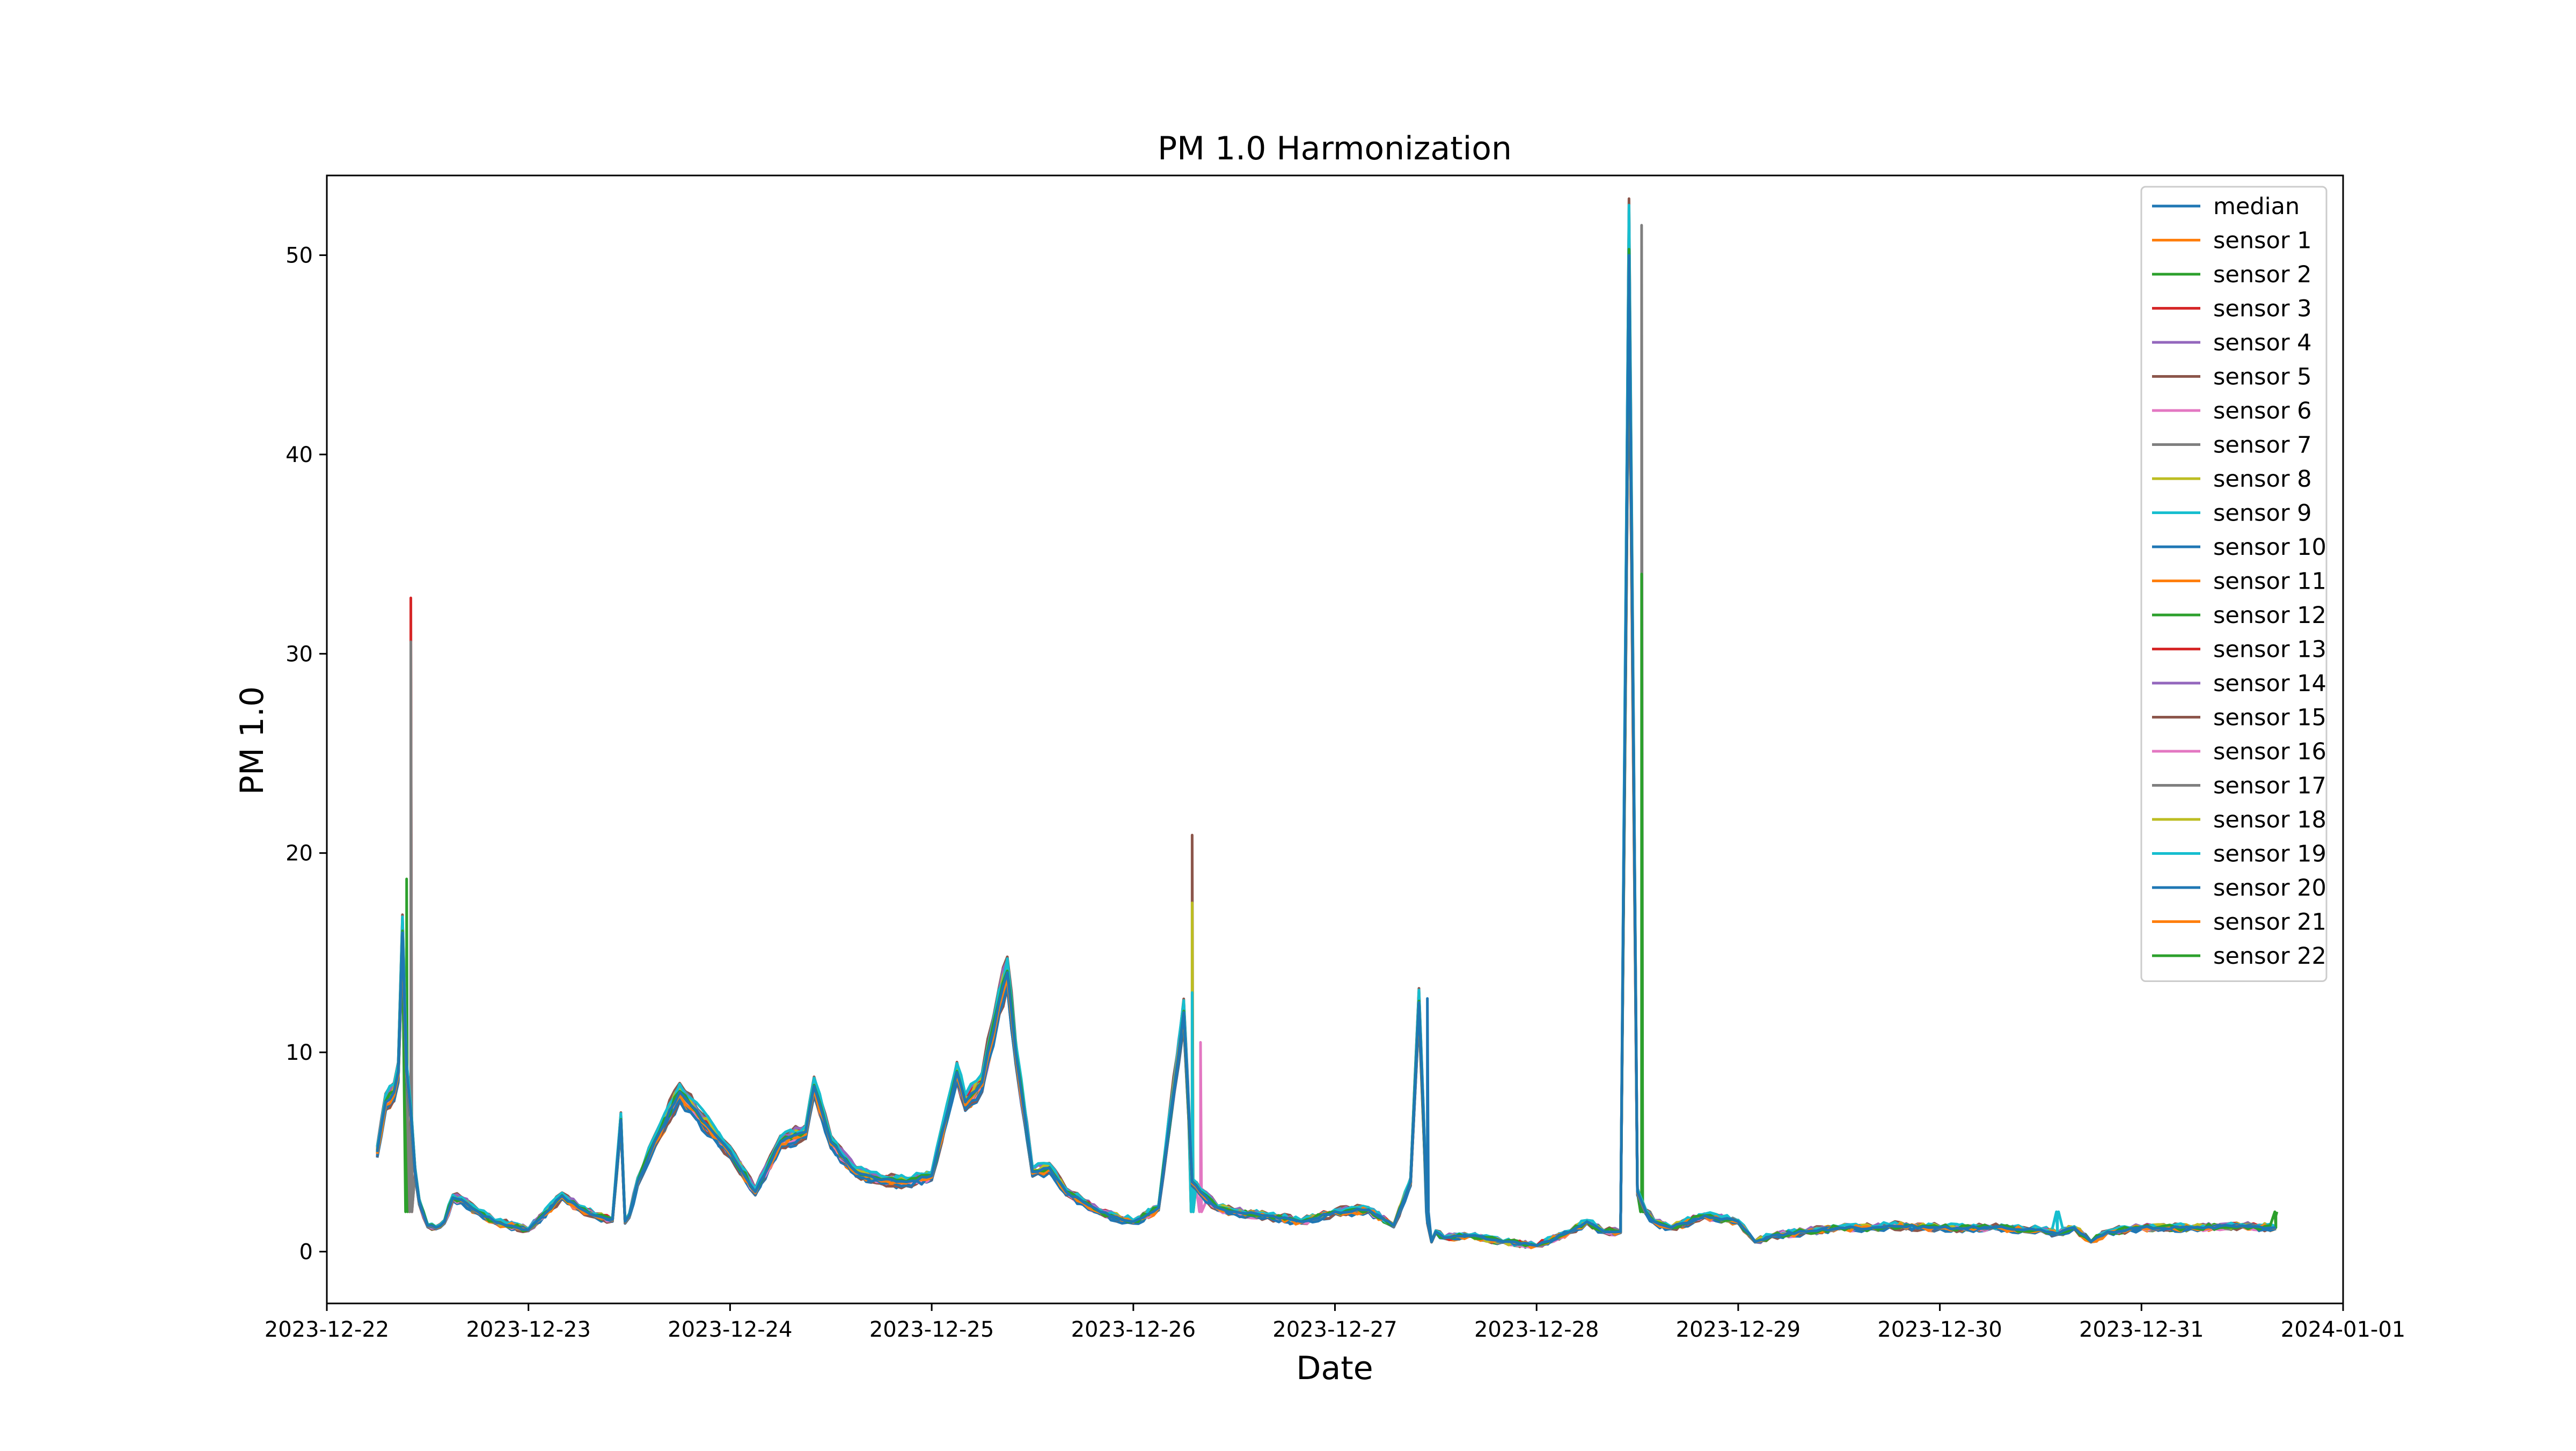 This screenshot has width=2576, height=1451. What do you see at coordinates (299, 256) in the screenshot?
I see `y-tick-label: 50` at bounding box center [299, 256].